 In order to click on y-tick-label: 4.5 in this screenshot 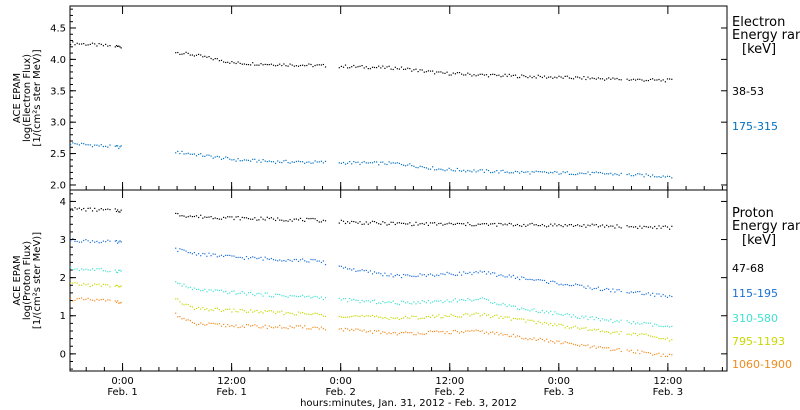, I will do `click(58, 28)`.